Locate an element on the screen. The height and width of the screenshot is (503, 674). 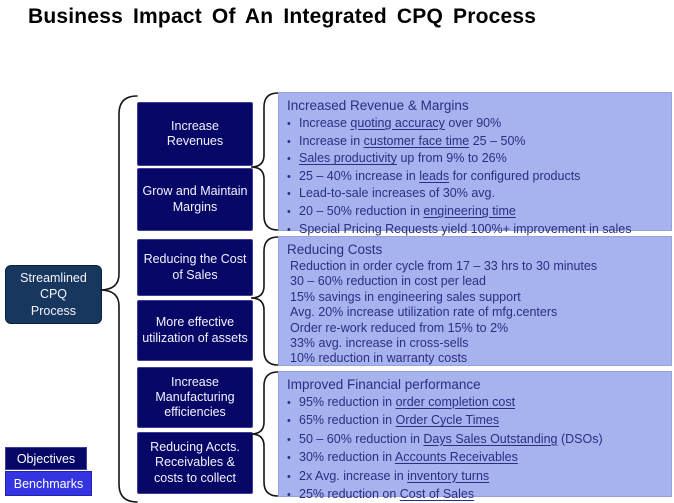
panel-header: Increased Revenue & Margins is located at coordinates (378, 105).